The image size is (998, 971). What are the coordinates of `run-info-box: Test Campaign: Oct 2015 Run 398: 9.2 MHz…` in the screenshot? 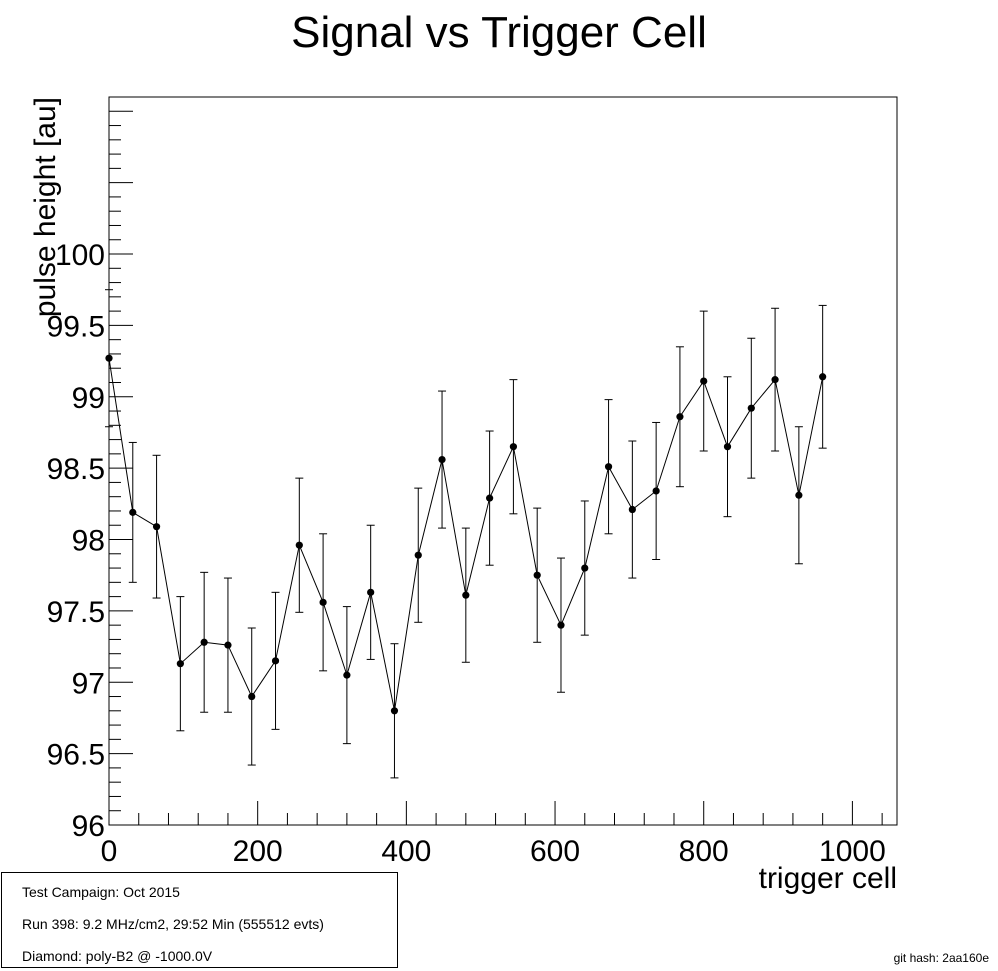 It's located at (199, 920).